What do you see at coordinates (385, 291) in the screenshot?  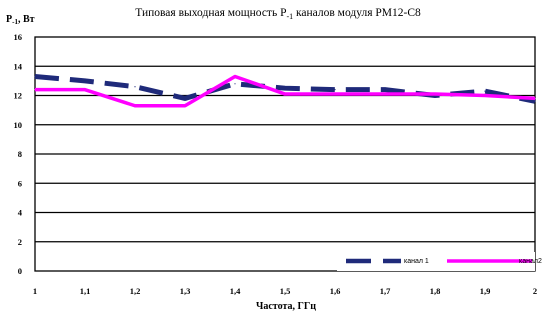 I see `x-tick-1,7: 1,7` at bounding box center [385, 291].